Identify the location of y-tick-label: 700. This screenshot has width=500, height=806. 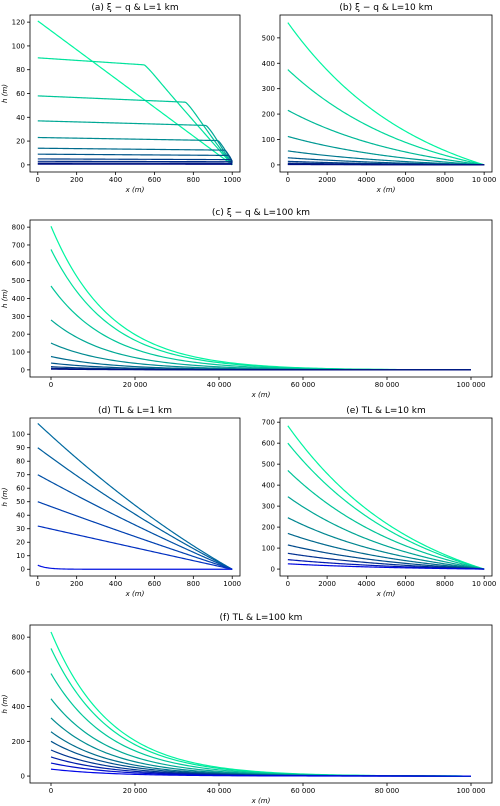
(18, 245).